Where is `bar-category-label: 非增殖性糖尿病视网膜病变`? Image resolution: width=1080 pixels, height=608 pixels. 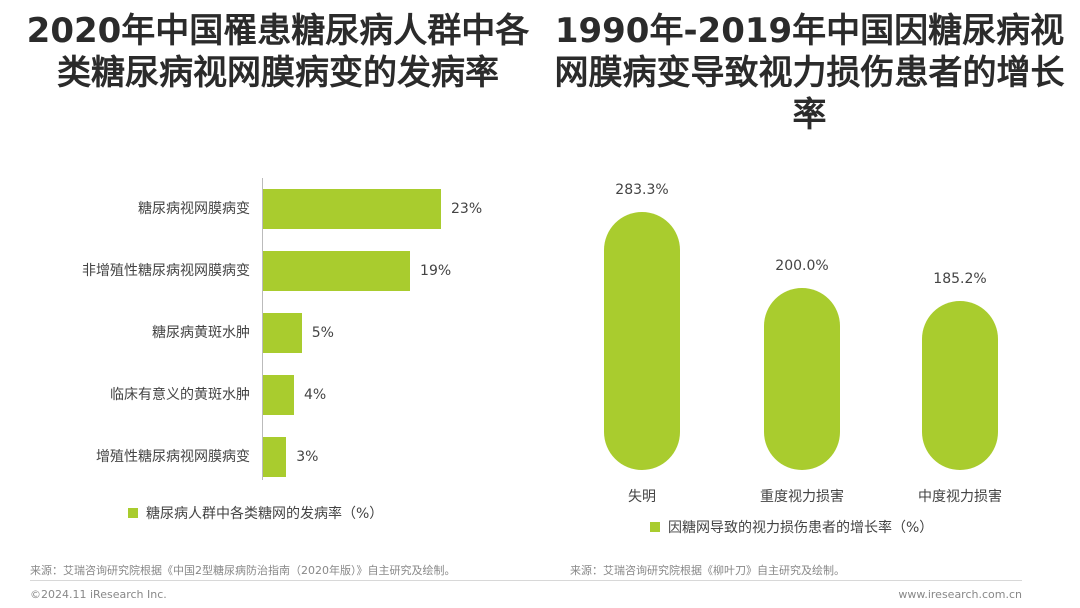 bar-category-label: 非增殖性糖尿病视网膜病变 is located at coordinates (166, 271).